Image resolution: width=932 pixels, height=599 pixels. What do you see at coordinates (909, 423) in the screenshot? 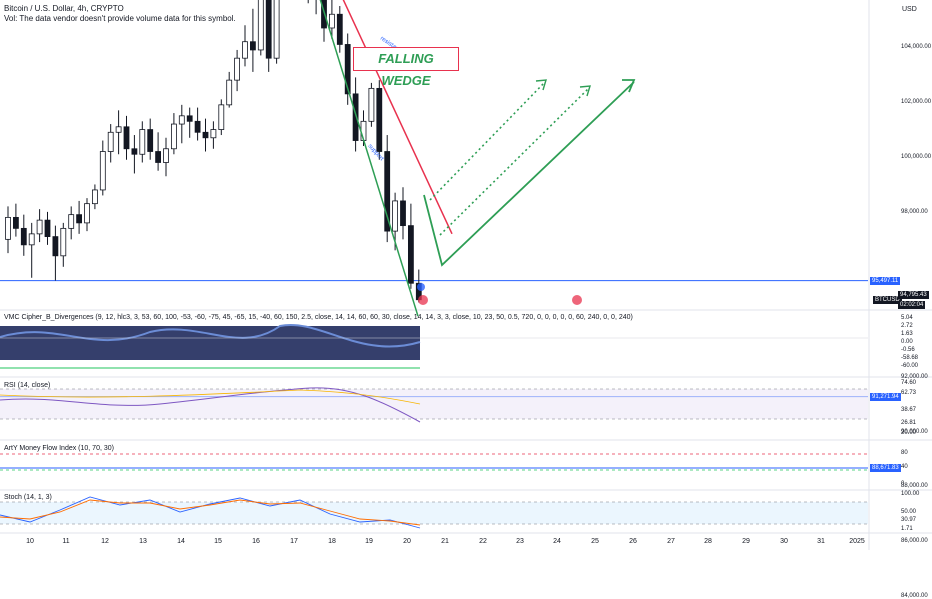
I see `rsi-axis-label: 26.81` at bounding box center [909, 423].